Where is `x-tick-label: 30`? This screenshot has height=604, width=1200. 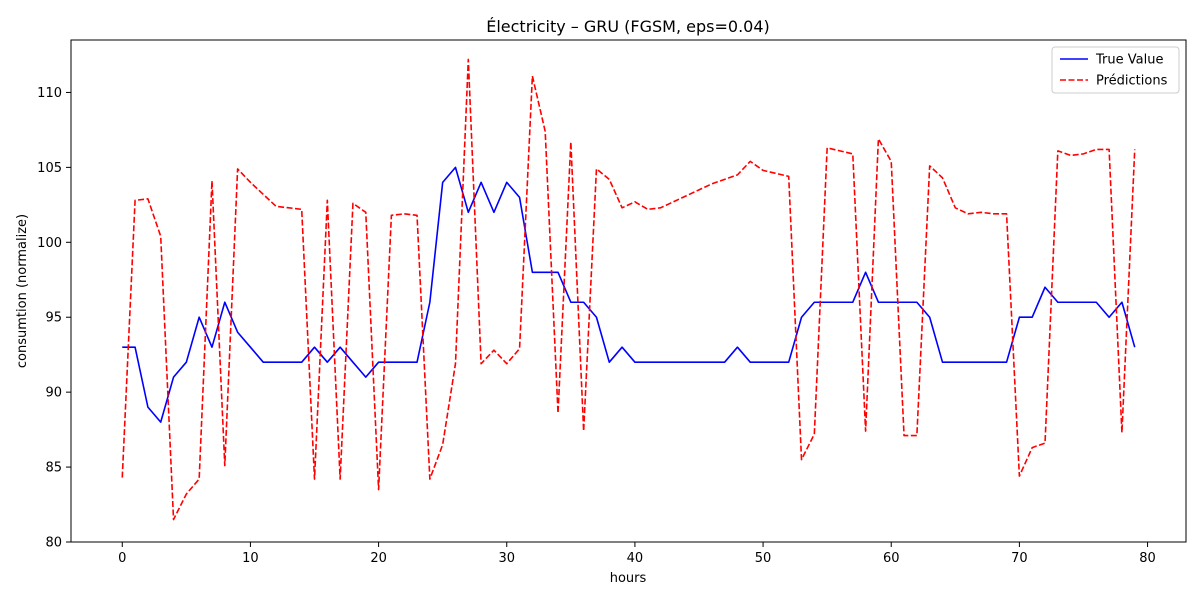 x-tick-label: 30 is located at coordinates (506, 558).